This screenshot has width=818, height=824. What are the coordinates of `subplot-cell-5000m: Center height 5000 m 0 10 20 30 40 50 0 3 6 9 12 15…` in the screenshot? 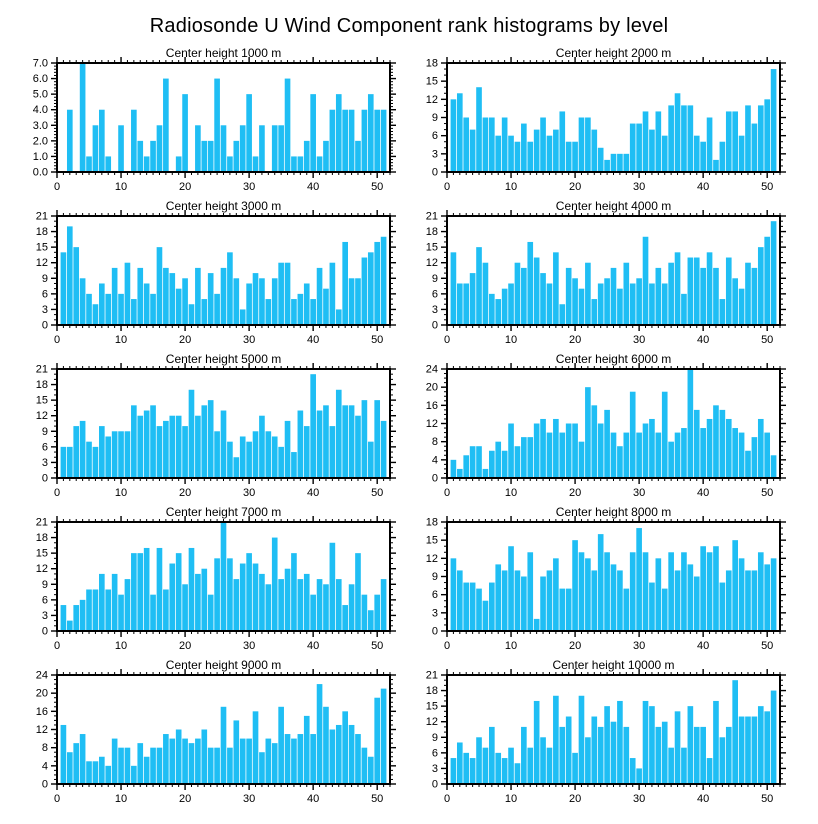 It's located at (198, 428).